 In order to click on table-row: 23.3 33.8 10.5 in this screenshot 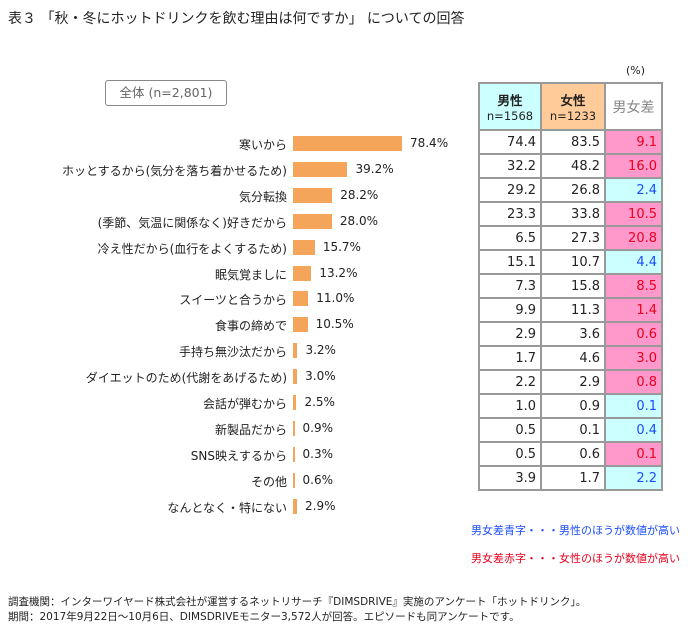, I will do `click(570, 214)`.